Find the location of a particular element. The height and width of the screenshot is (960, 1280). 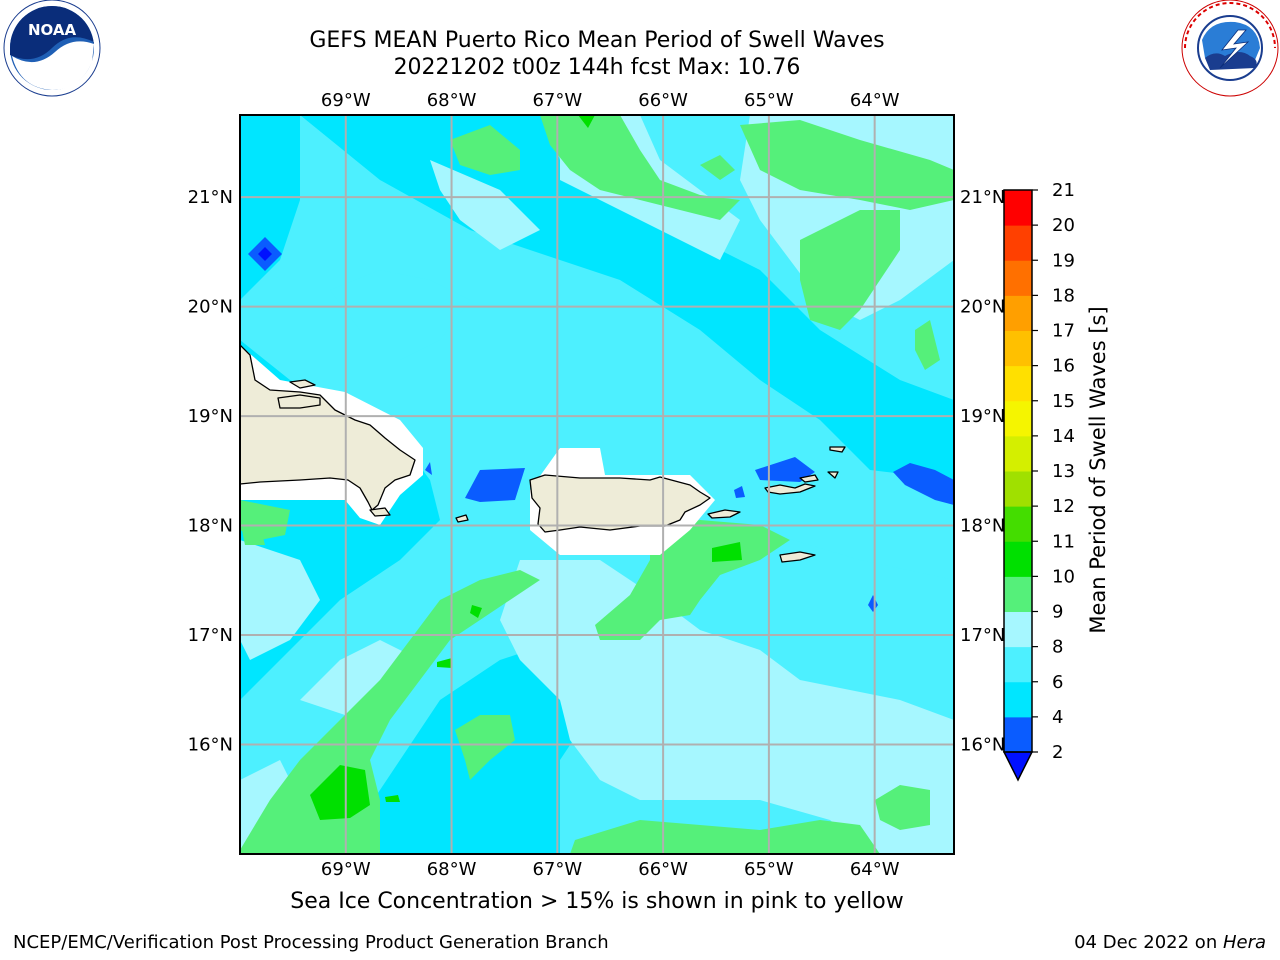

colorbar-tick-label: 2 is located at coordinates (1057, 752).